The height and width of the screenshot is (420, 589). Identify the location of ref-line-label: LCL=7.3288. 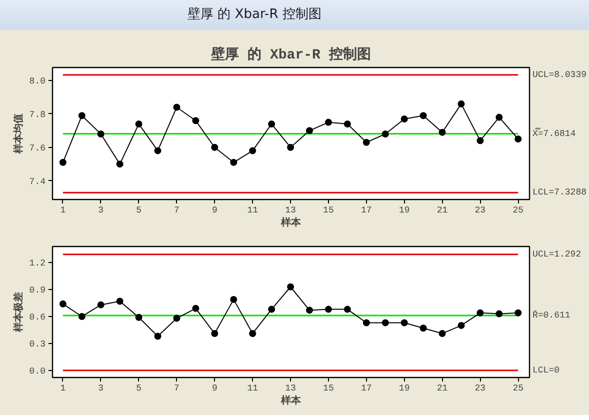
(559, 193).